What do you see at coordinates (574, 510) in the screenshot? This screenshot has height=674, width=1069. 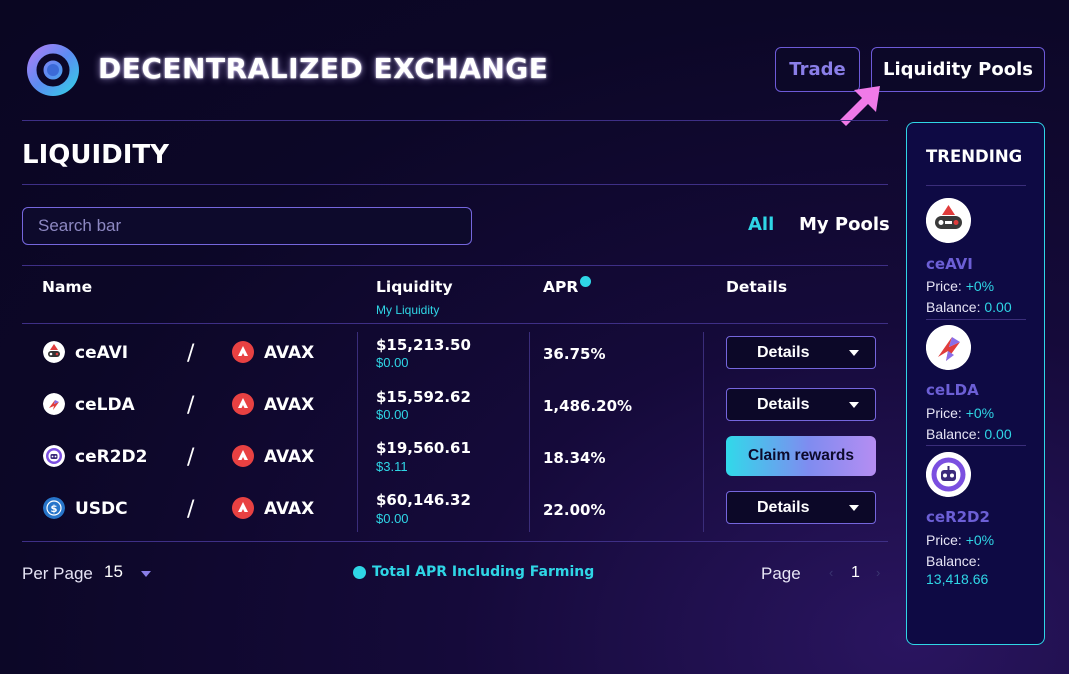 I see `apr-value: 22.00%` at bounding box center [574, 510].